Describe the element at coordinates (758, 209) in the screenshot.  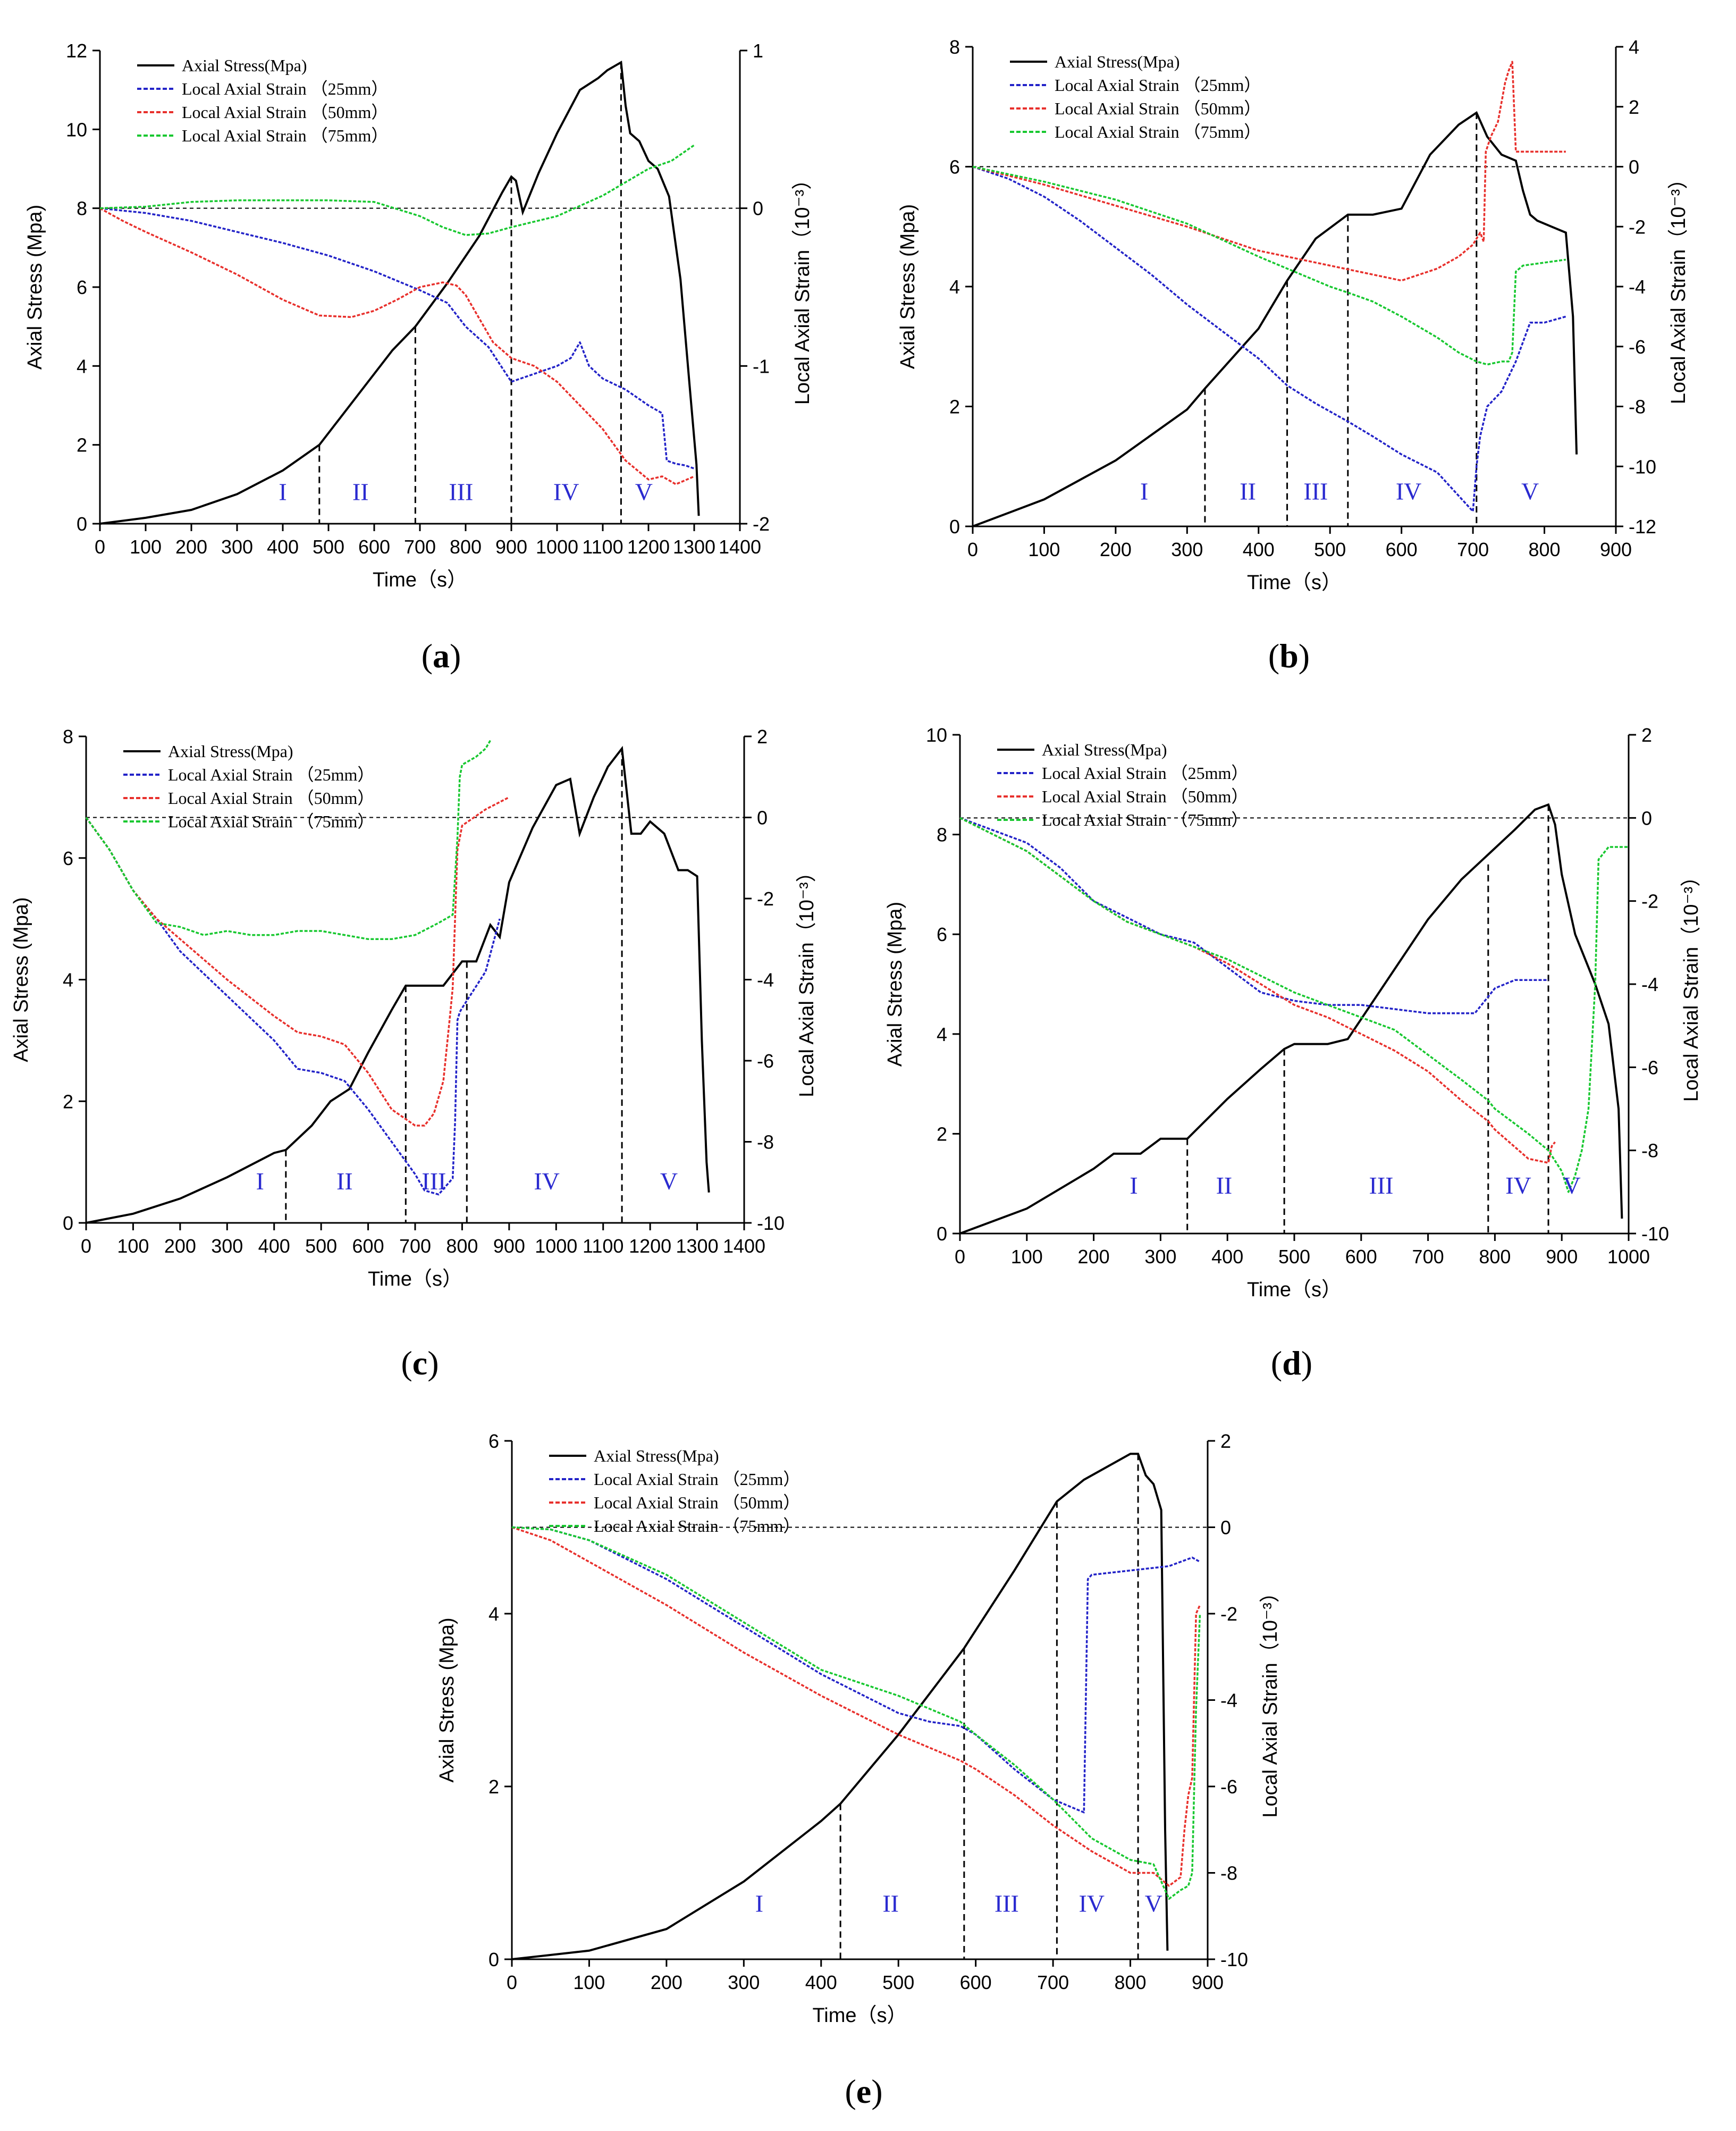
I see `y2-tick-label: 0` at that location.